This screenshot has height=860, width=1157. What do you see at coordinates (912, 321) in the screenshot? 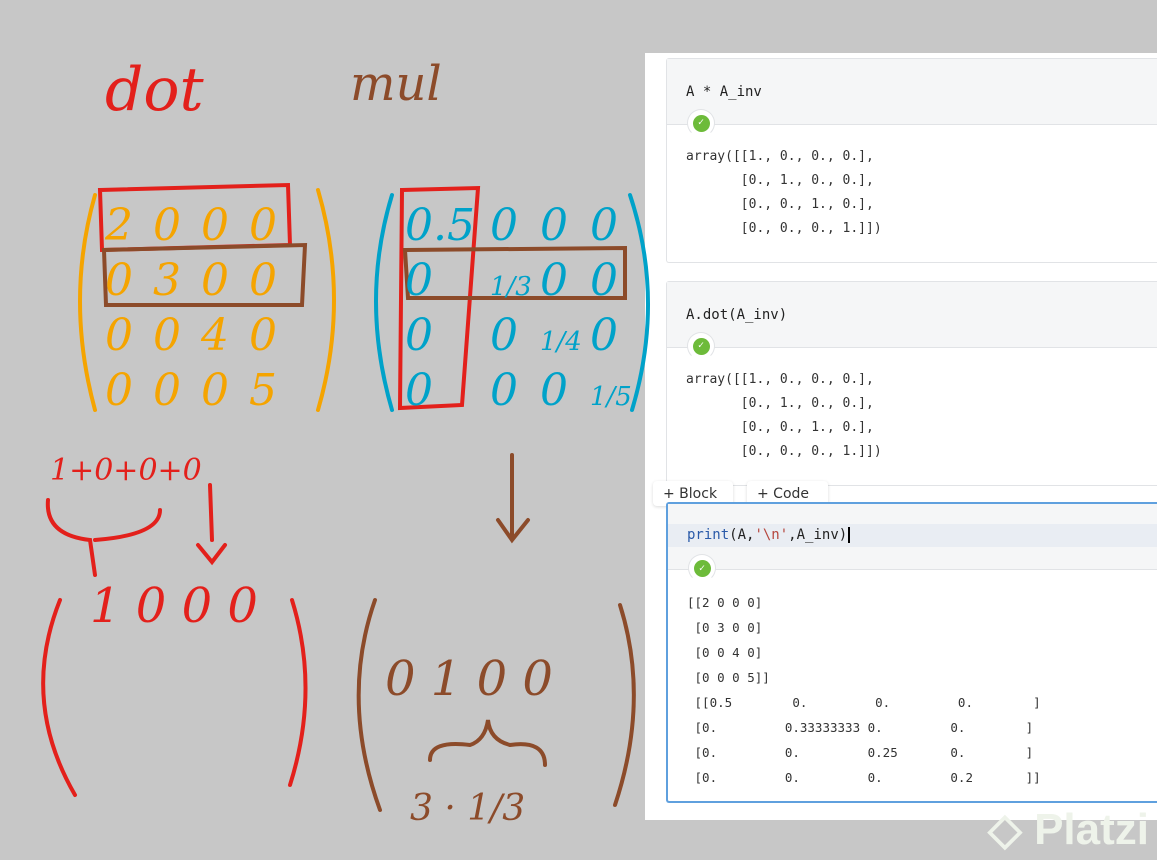
I see `cell-2-code: A.dot(A_inv) ✓` at bounding box center [912, 321].